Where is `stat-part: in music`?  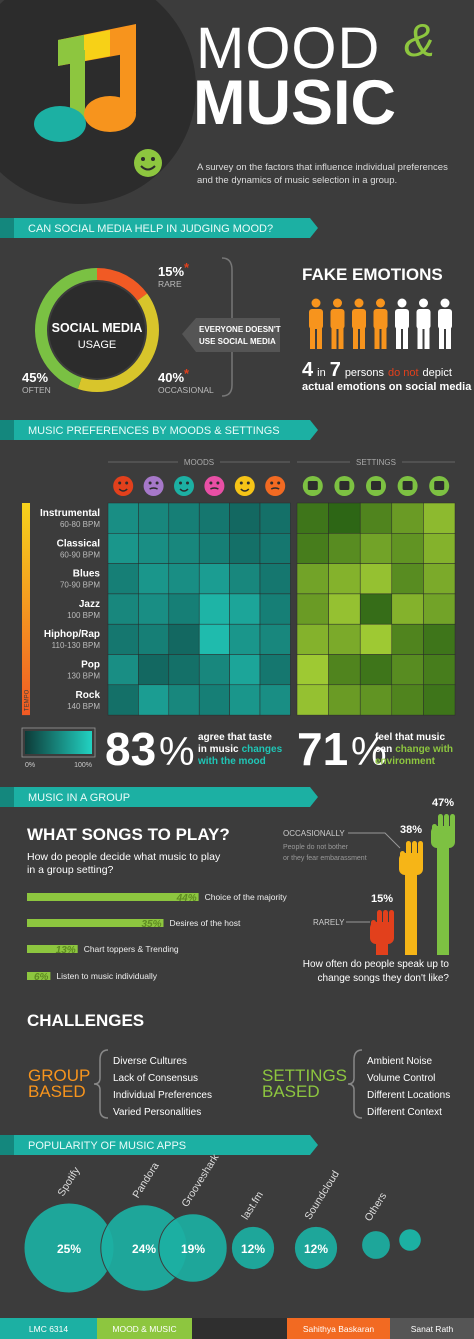 stat-part: in music is located at coordinates (218, 749).